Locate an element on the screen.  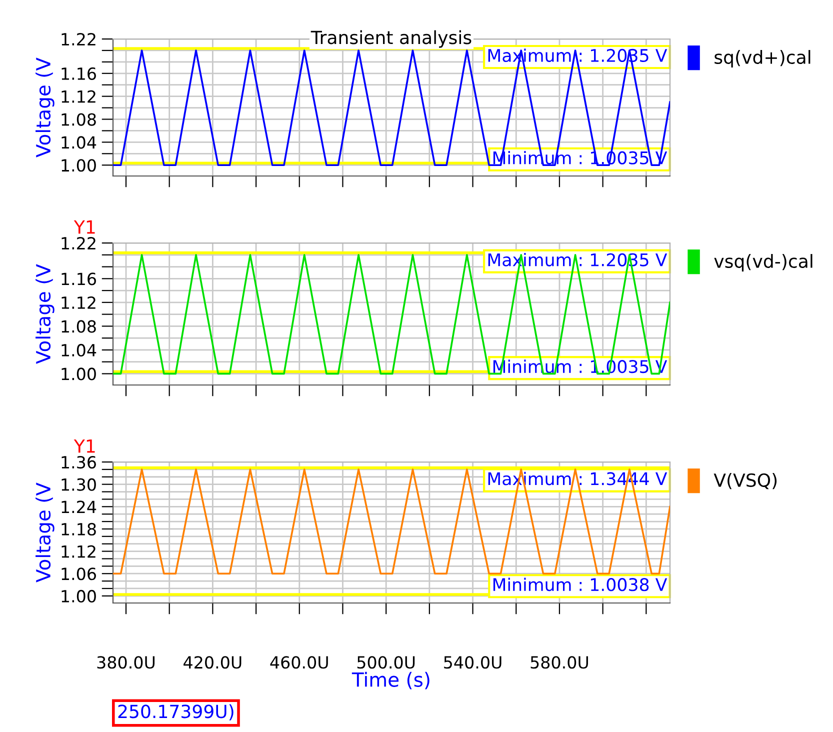
legend-label: V(VSQ) is located at coordinates (745, 481).